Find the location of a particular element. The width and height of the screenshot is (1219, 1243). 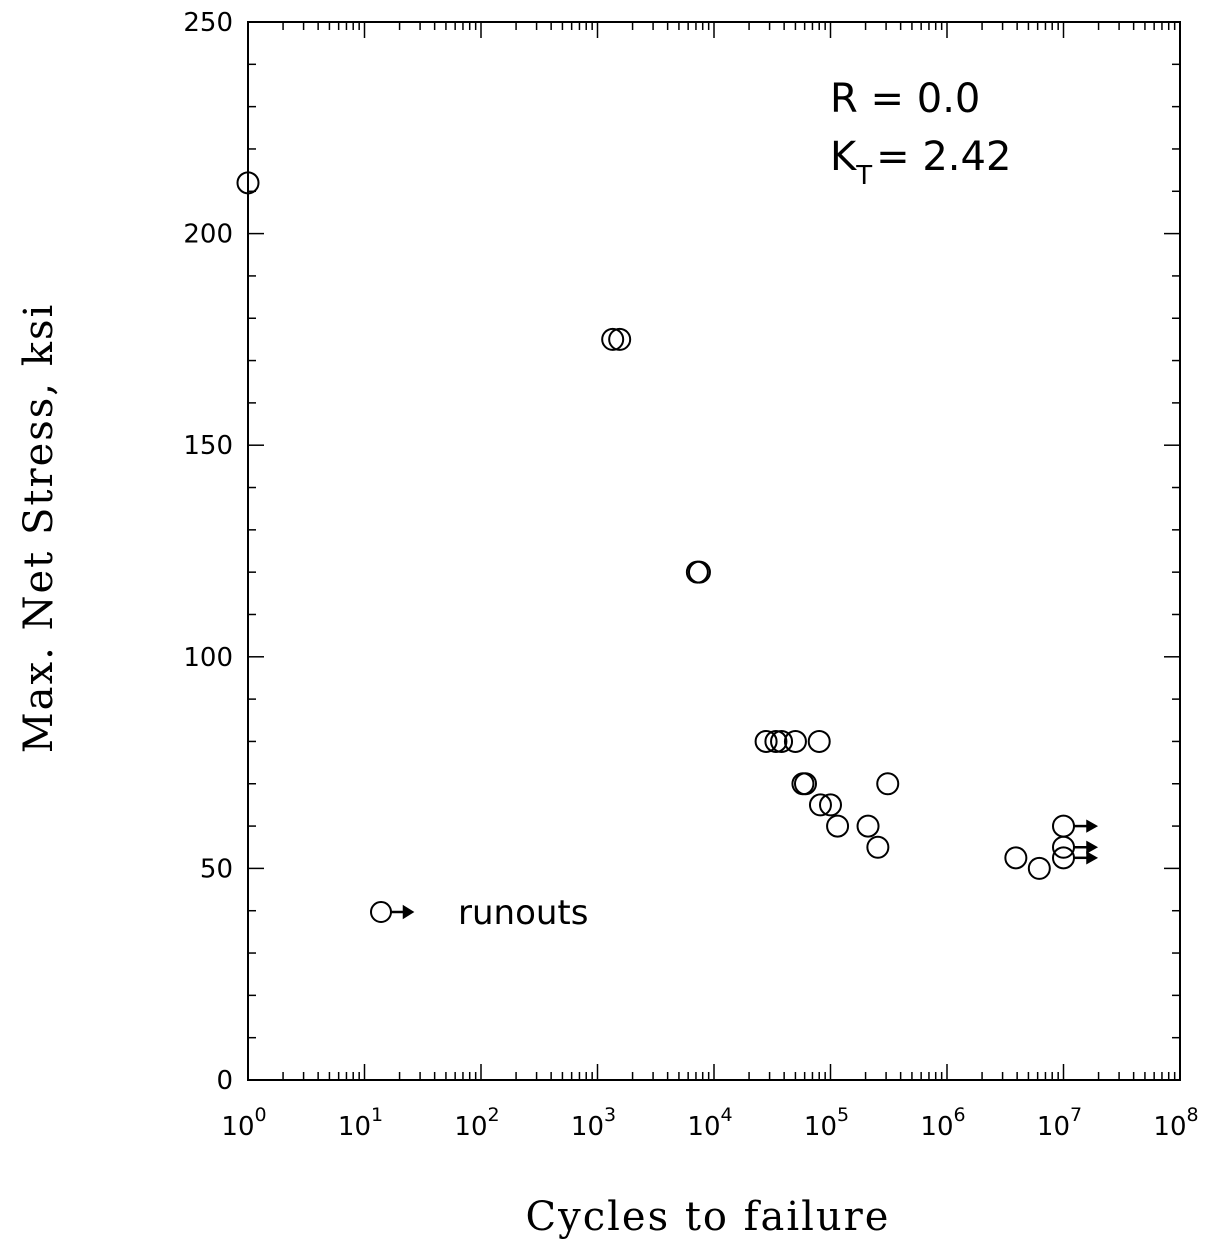

legend: runouts is located at coordinates (479, 913).